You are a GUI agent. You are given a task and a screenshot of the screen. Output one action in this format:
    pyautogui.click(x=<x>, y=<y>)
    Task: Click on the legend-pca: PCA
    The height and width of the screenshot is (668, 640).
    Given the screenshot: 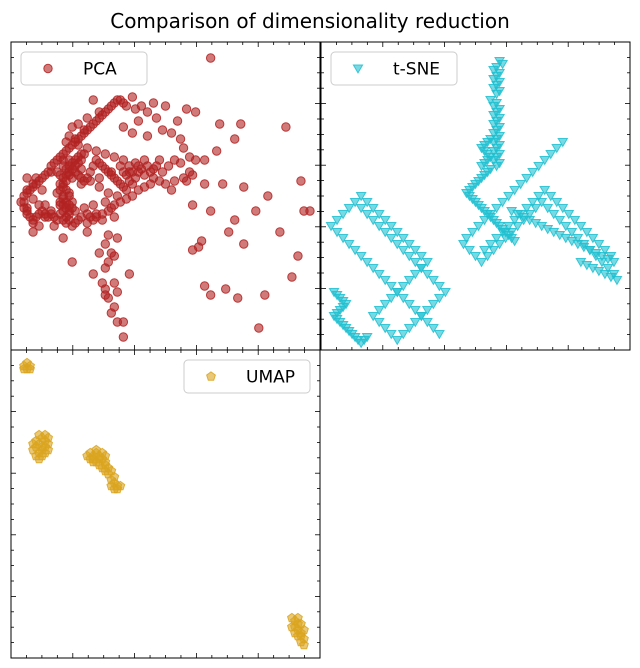 What is the action you would take?
    pyautogui.click(x=84, y=68)
    